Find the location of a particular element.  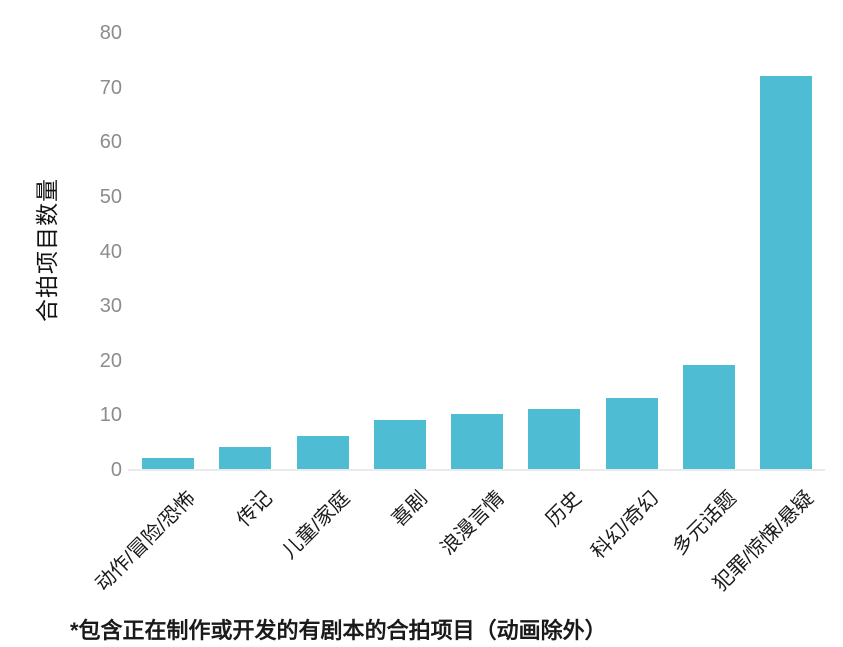

x-tick-label: 浪漫言情 is located at coordinates (472, 523).